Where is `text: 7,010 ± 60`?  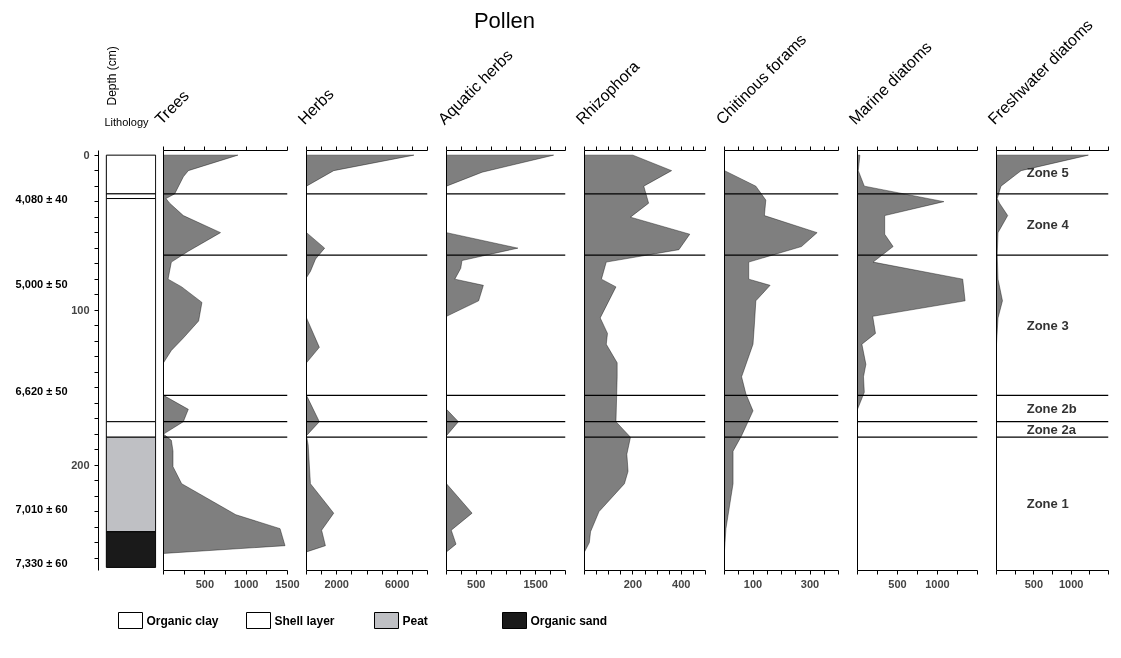
text: 7,010 ± 60 is located at coordinates (41, 508).